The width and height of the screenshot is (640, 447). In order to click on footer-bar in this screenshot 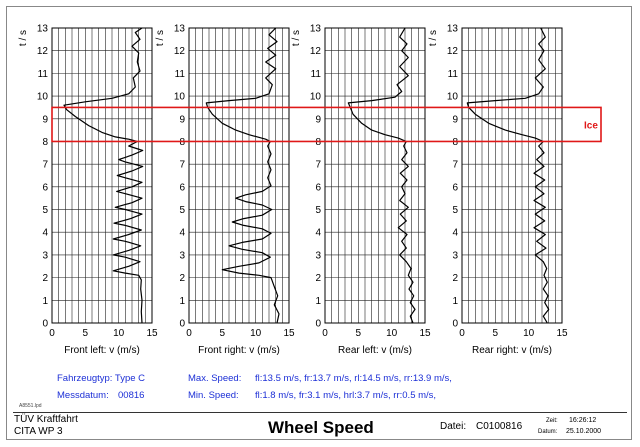, I will do `click(320, 426)`.